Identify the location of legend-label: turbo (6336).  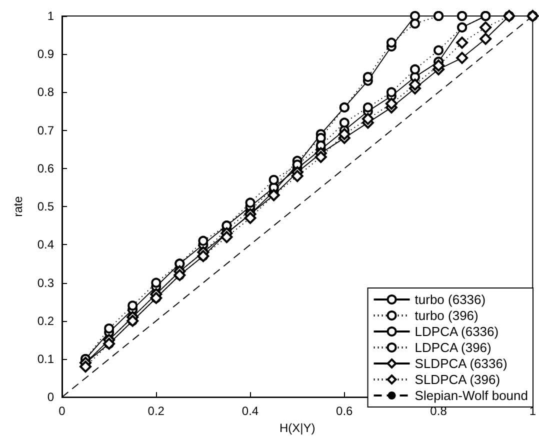
(450, 299).